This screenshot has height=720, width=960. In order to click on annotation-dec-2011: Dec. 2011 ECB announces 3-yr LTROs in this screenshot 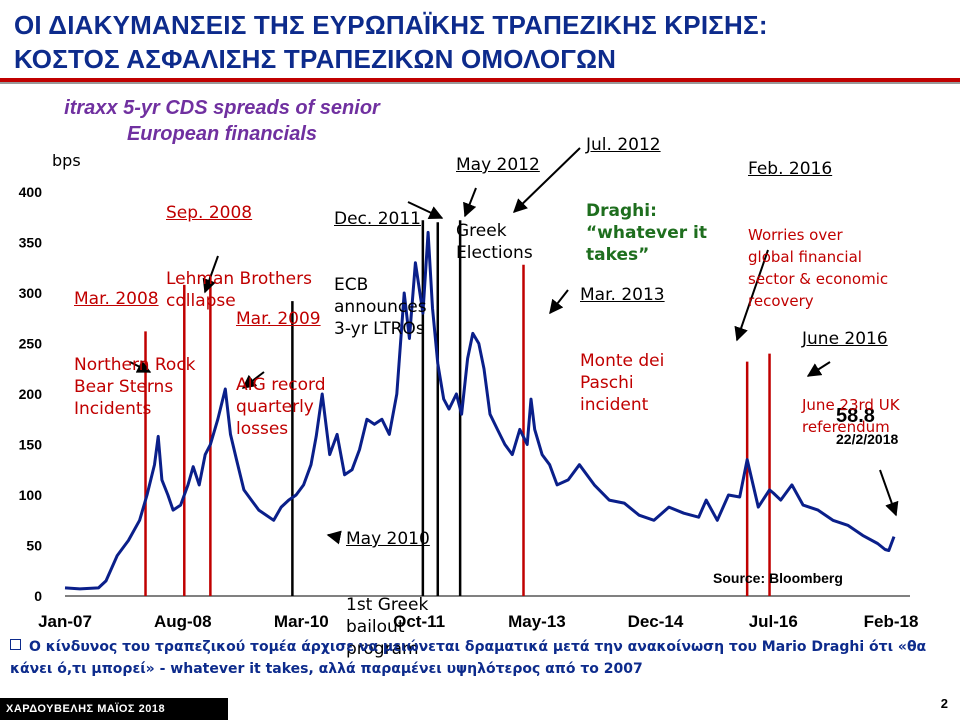, I will do `click(380, 263)`.